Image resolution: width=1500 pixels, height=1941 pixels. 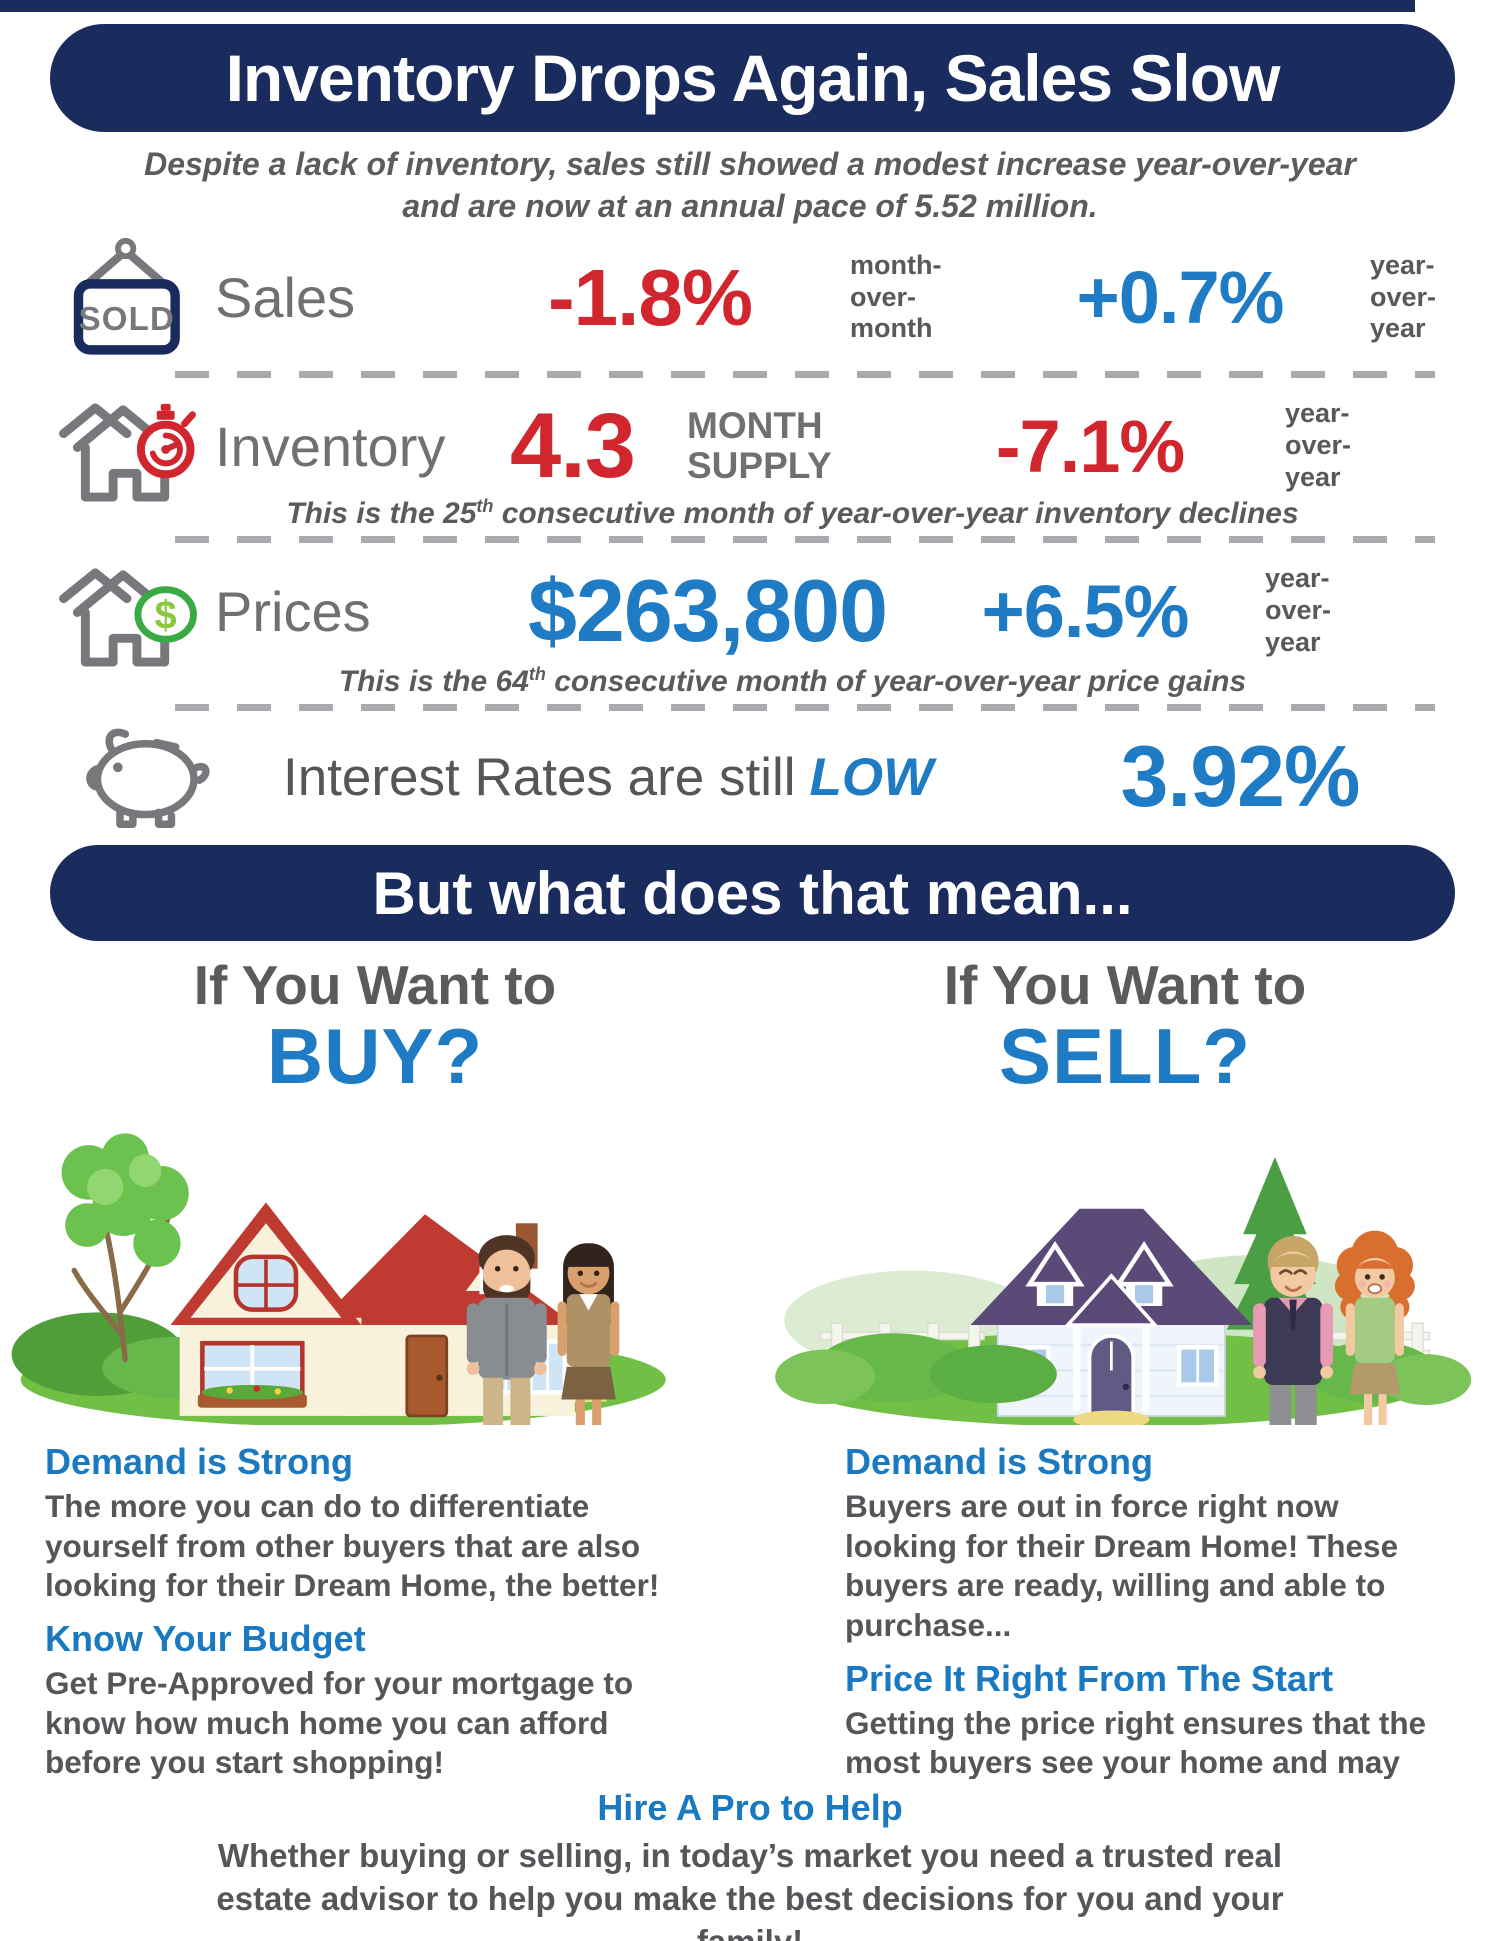 I want to click on sell-section-title: Price It Right From The Start, so click(x=1089, y=1678).